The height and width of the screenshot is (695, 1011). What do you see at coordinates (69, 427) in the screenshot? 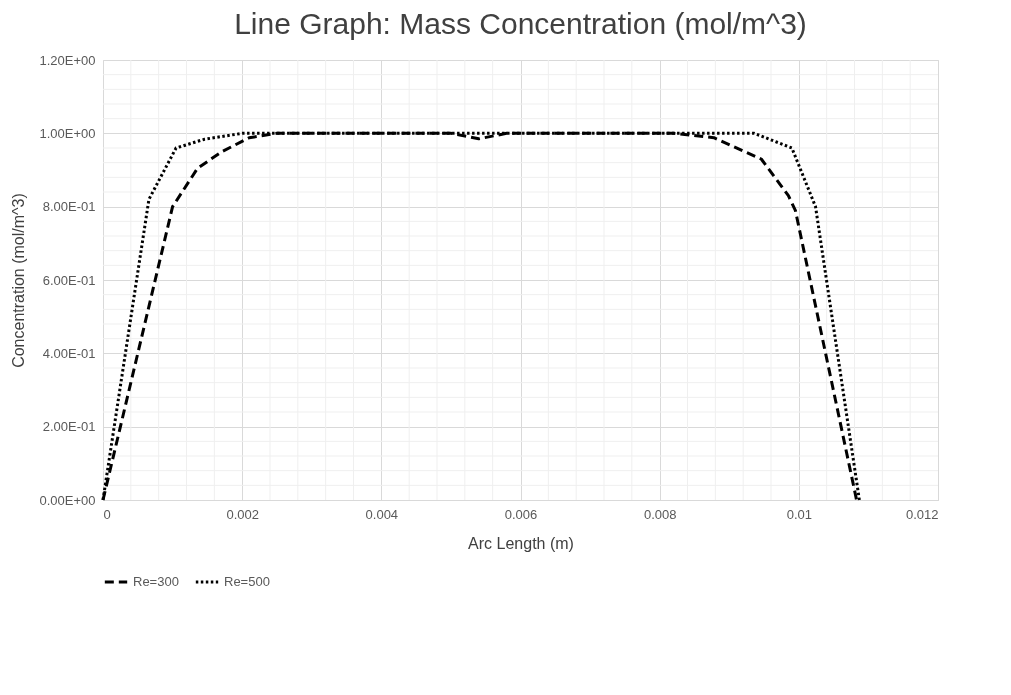
I see `y-tick-label: 2.00E-01` at bounding box center [69, 427].